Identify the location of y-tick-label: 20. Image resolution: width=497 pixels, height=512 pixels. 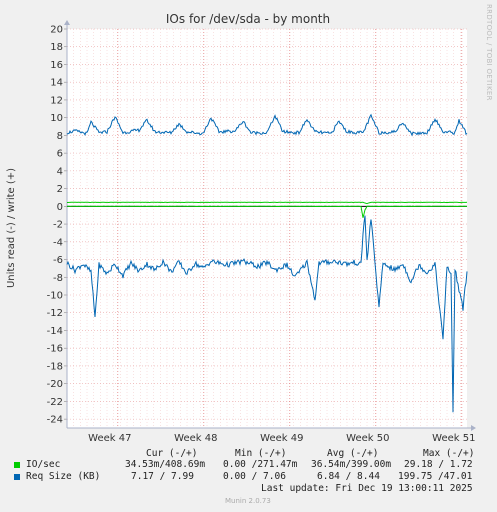
(56, 30).